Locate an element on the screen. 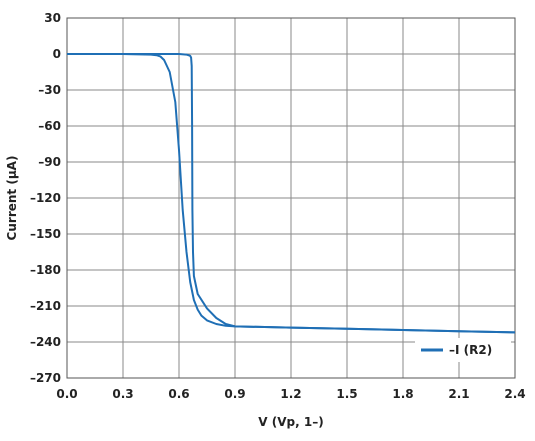 This screenshot has width=535, height=441. x-tick-label: 2.4 is located at coordinates (514, 394).